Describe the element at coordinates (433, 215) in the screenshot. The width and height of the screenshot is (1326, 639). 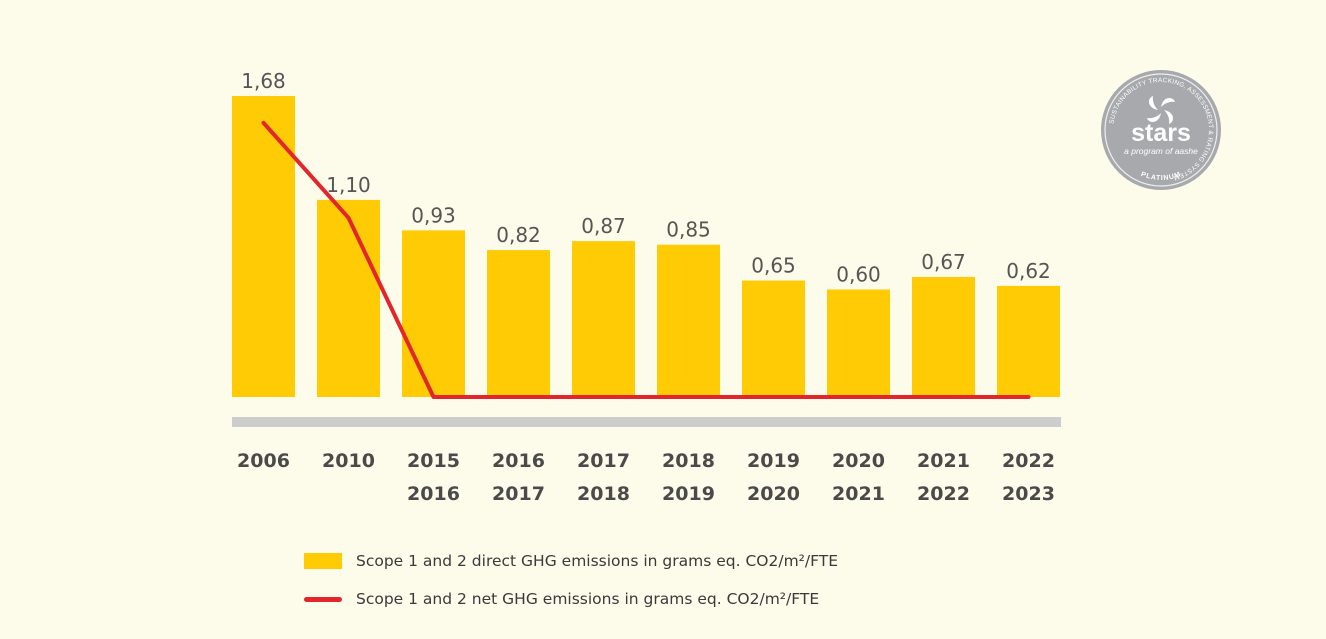
I see `bar-value-label: 0,93` at that location.